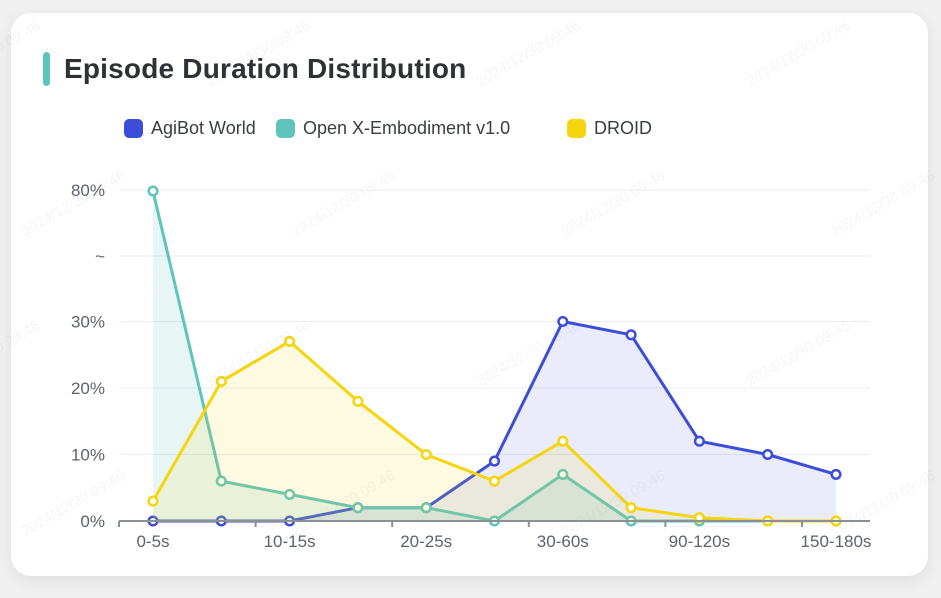 The height and width of the screenshot is (598, 941). I want to click on chart-title: Episode Duration Distribution, so click(265, 68).